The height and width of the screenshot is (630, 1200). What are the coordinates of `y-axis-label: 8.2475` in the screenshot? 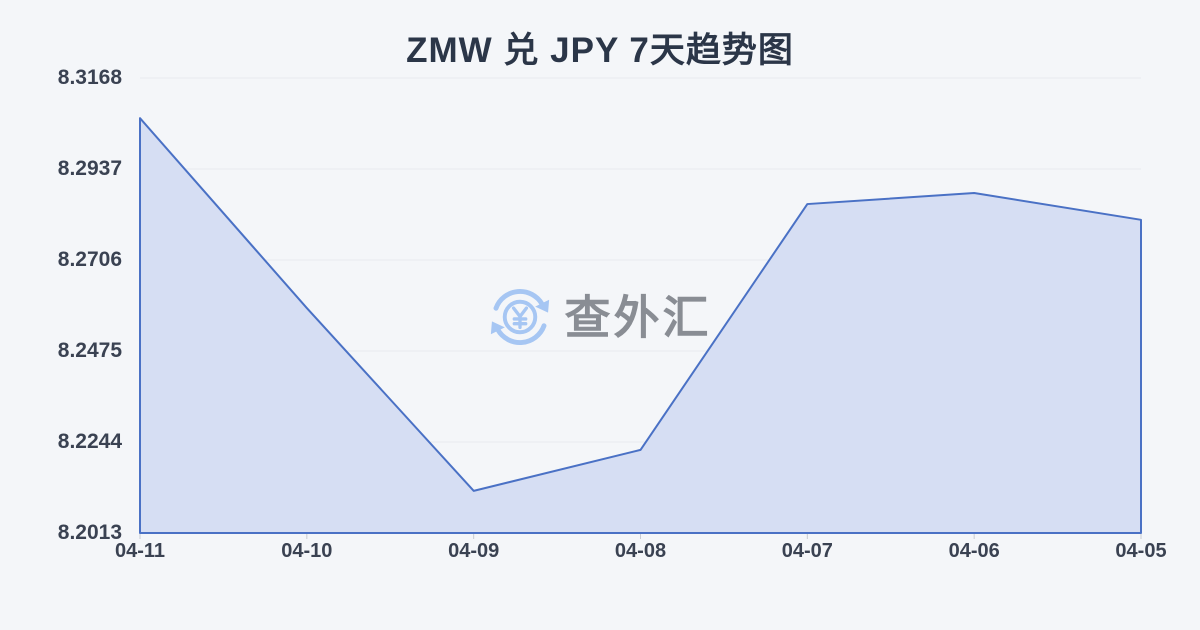 It's located at (89, 350).